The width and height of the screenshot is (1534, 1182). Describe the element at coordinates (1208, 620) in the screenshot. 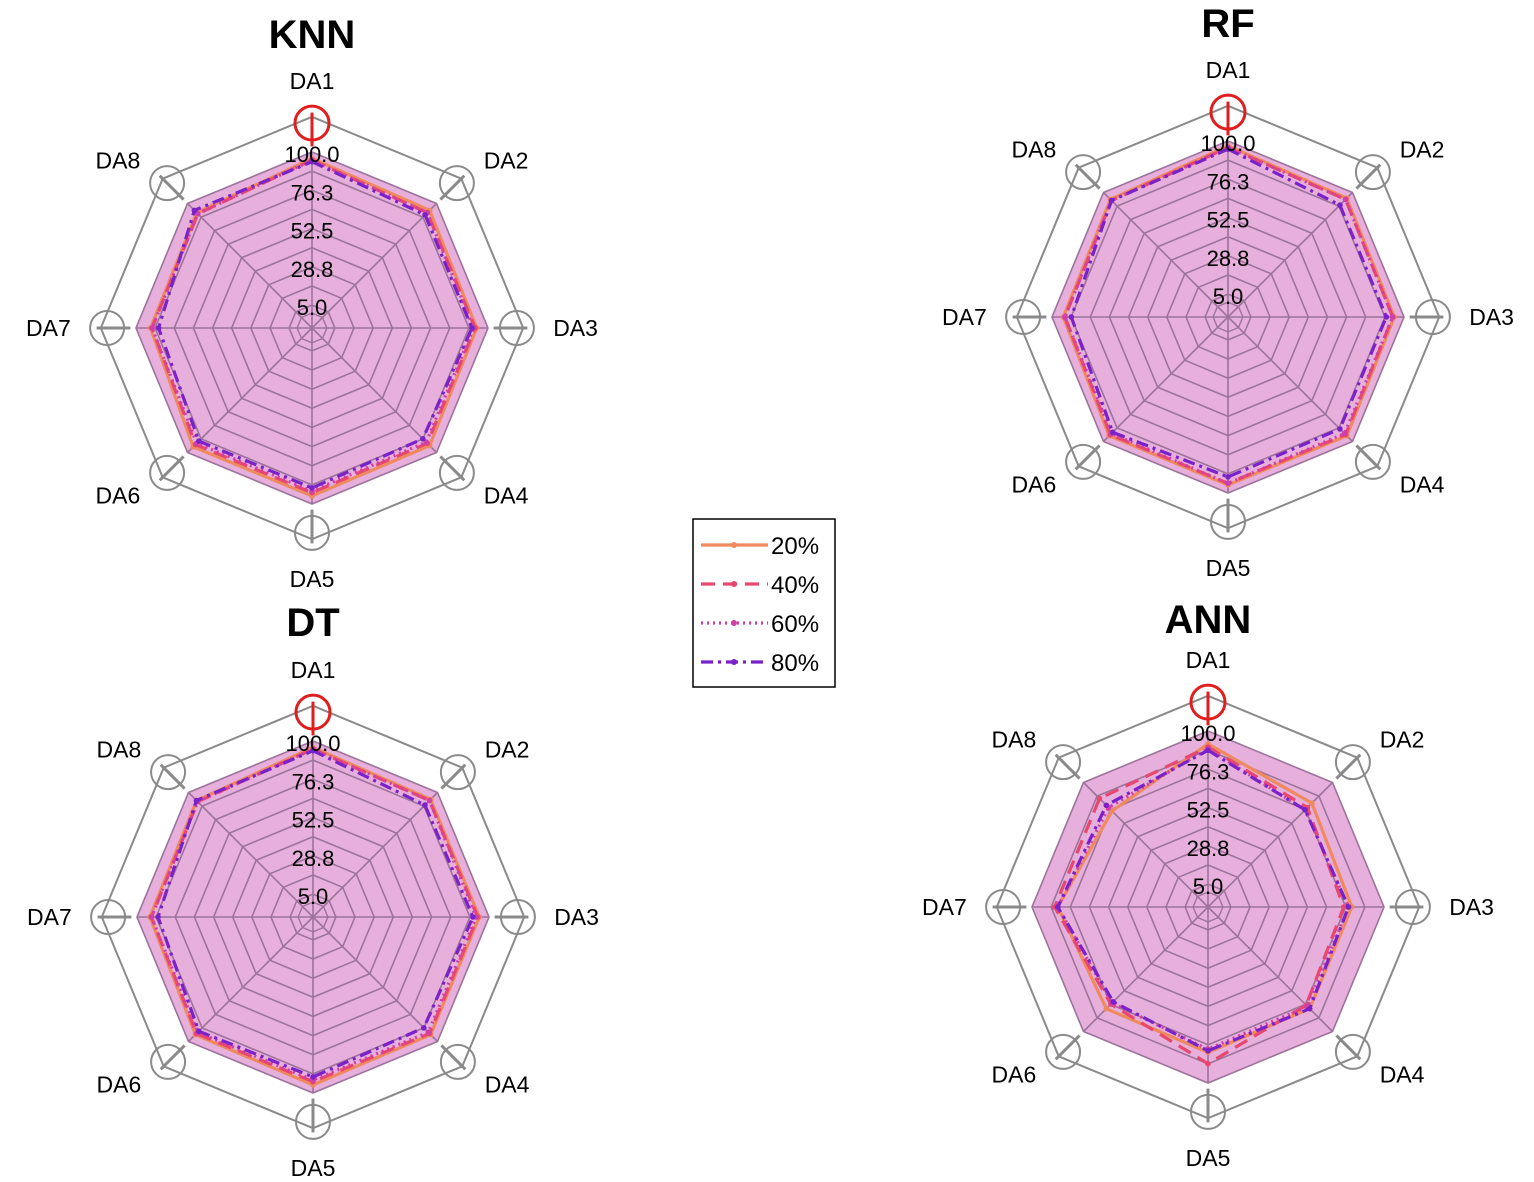

I see `chart-title: ANN` at that location.